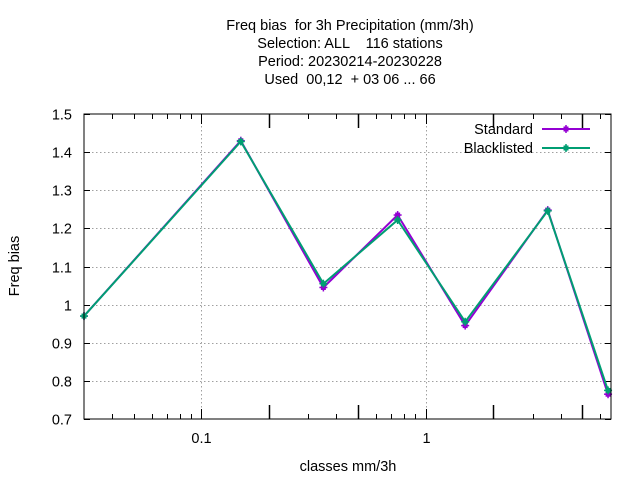 The image size is (640, 480). Describe the element at coordinates (426, 439) in the screenshot. I see `x-tick-label: 1` at that location.